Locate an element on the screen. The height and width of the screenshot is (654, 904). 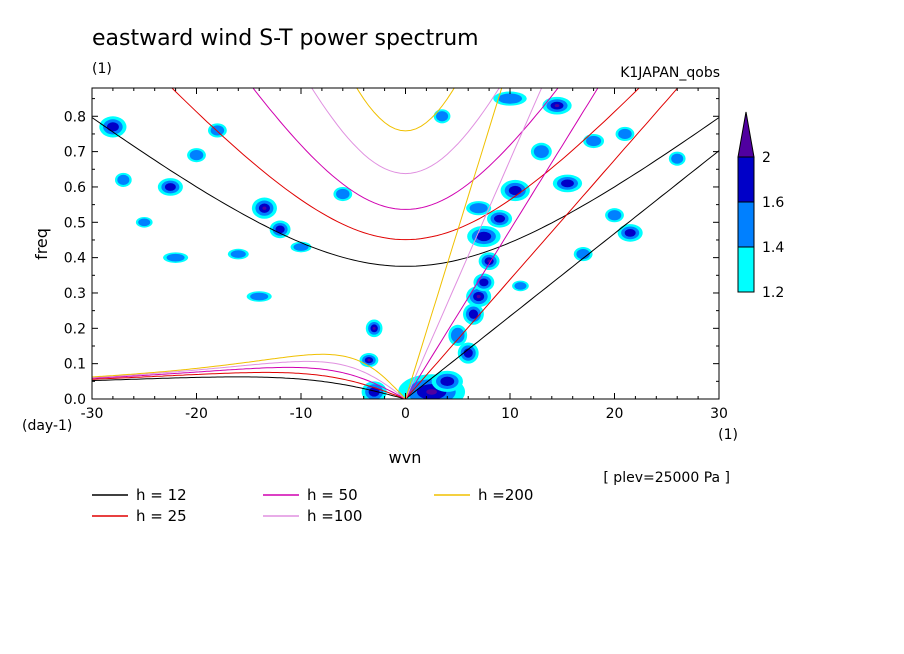
kelvin-curve-h100 is located at coordinates (474, 243).